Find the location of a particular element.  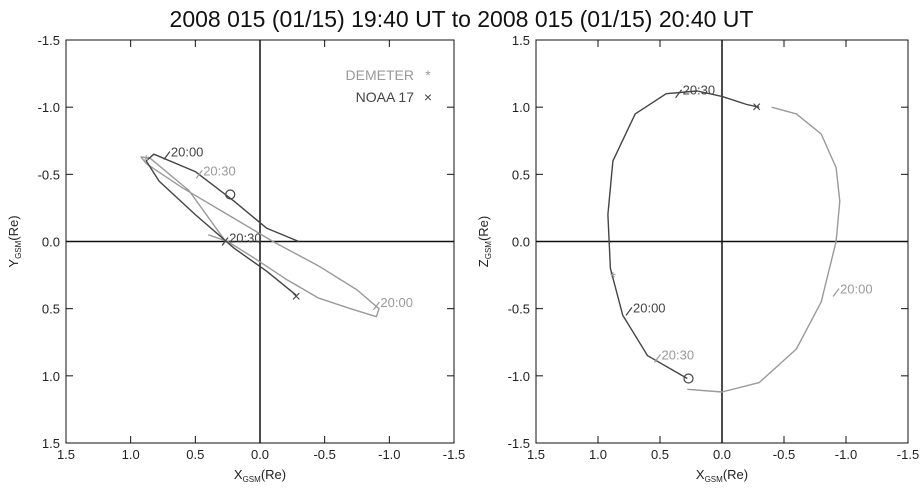

y-axis-title: YGSM(Re) is located at coordinates (14, 241).